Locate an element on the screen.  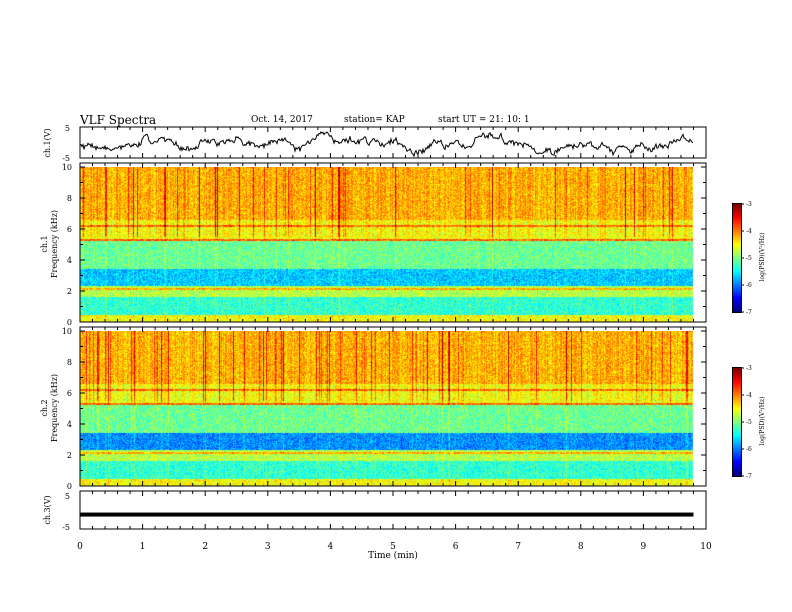
ch2-spec-ytick-label: 2 is located at coordinates (69, 455).